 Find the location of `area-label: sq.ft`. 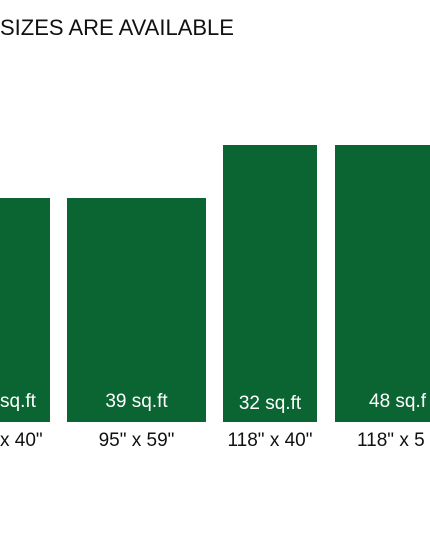

area-label: sq.ft is located at coordinates (18, 401).